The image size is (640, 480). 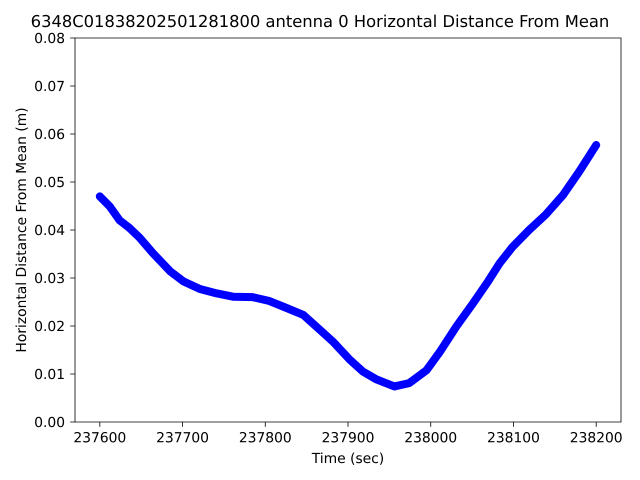 What do you see at coordinates (348, 437) in the screenshot?
I see `x-tick-label: 237900` at bounding box center [348, 437].